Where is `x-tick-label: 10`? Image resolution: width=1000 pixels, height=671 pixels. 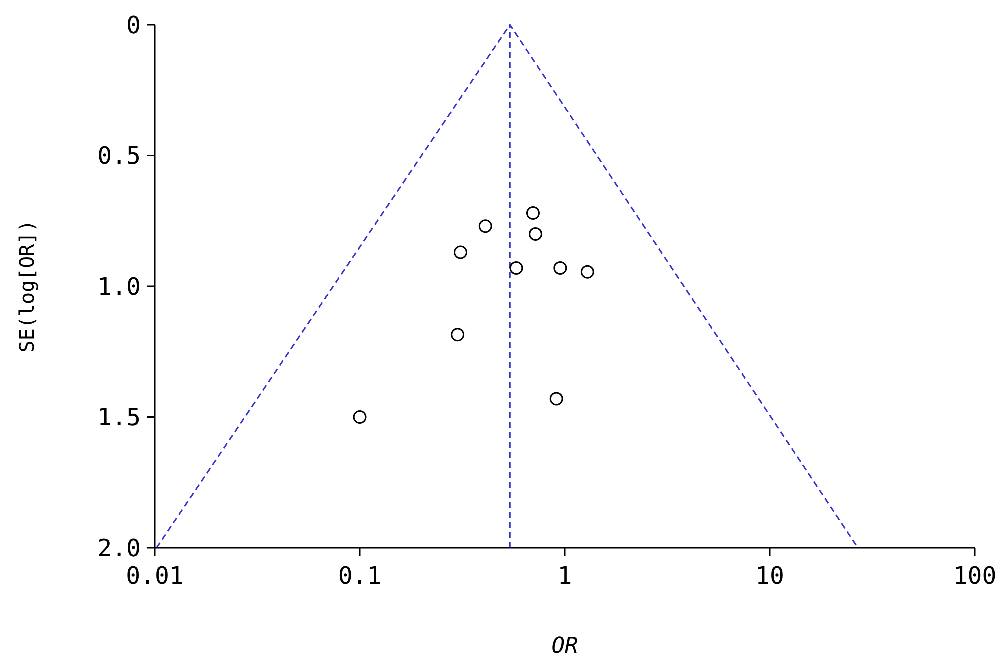
x-tick-label: 10 is located at coordinates (770, 576).